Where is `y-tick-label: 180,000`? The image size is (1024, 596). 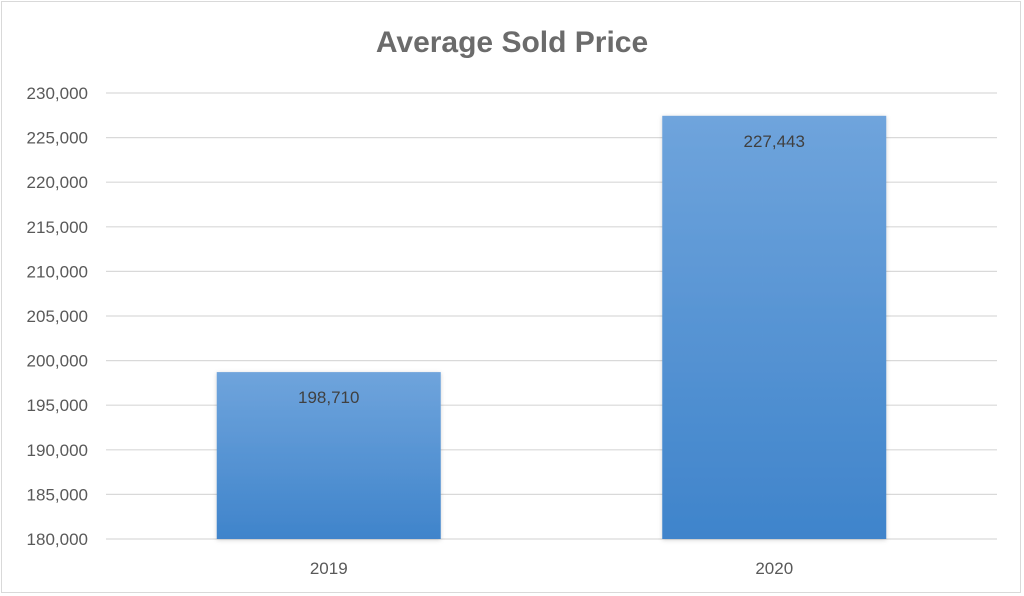 y-tick-label: 180,000 is located at coordinates (57, 539).